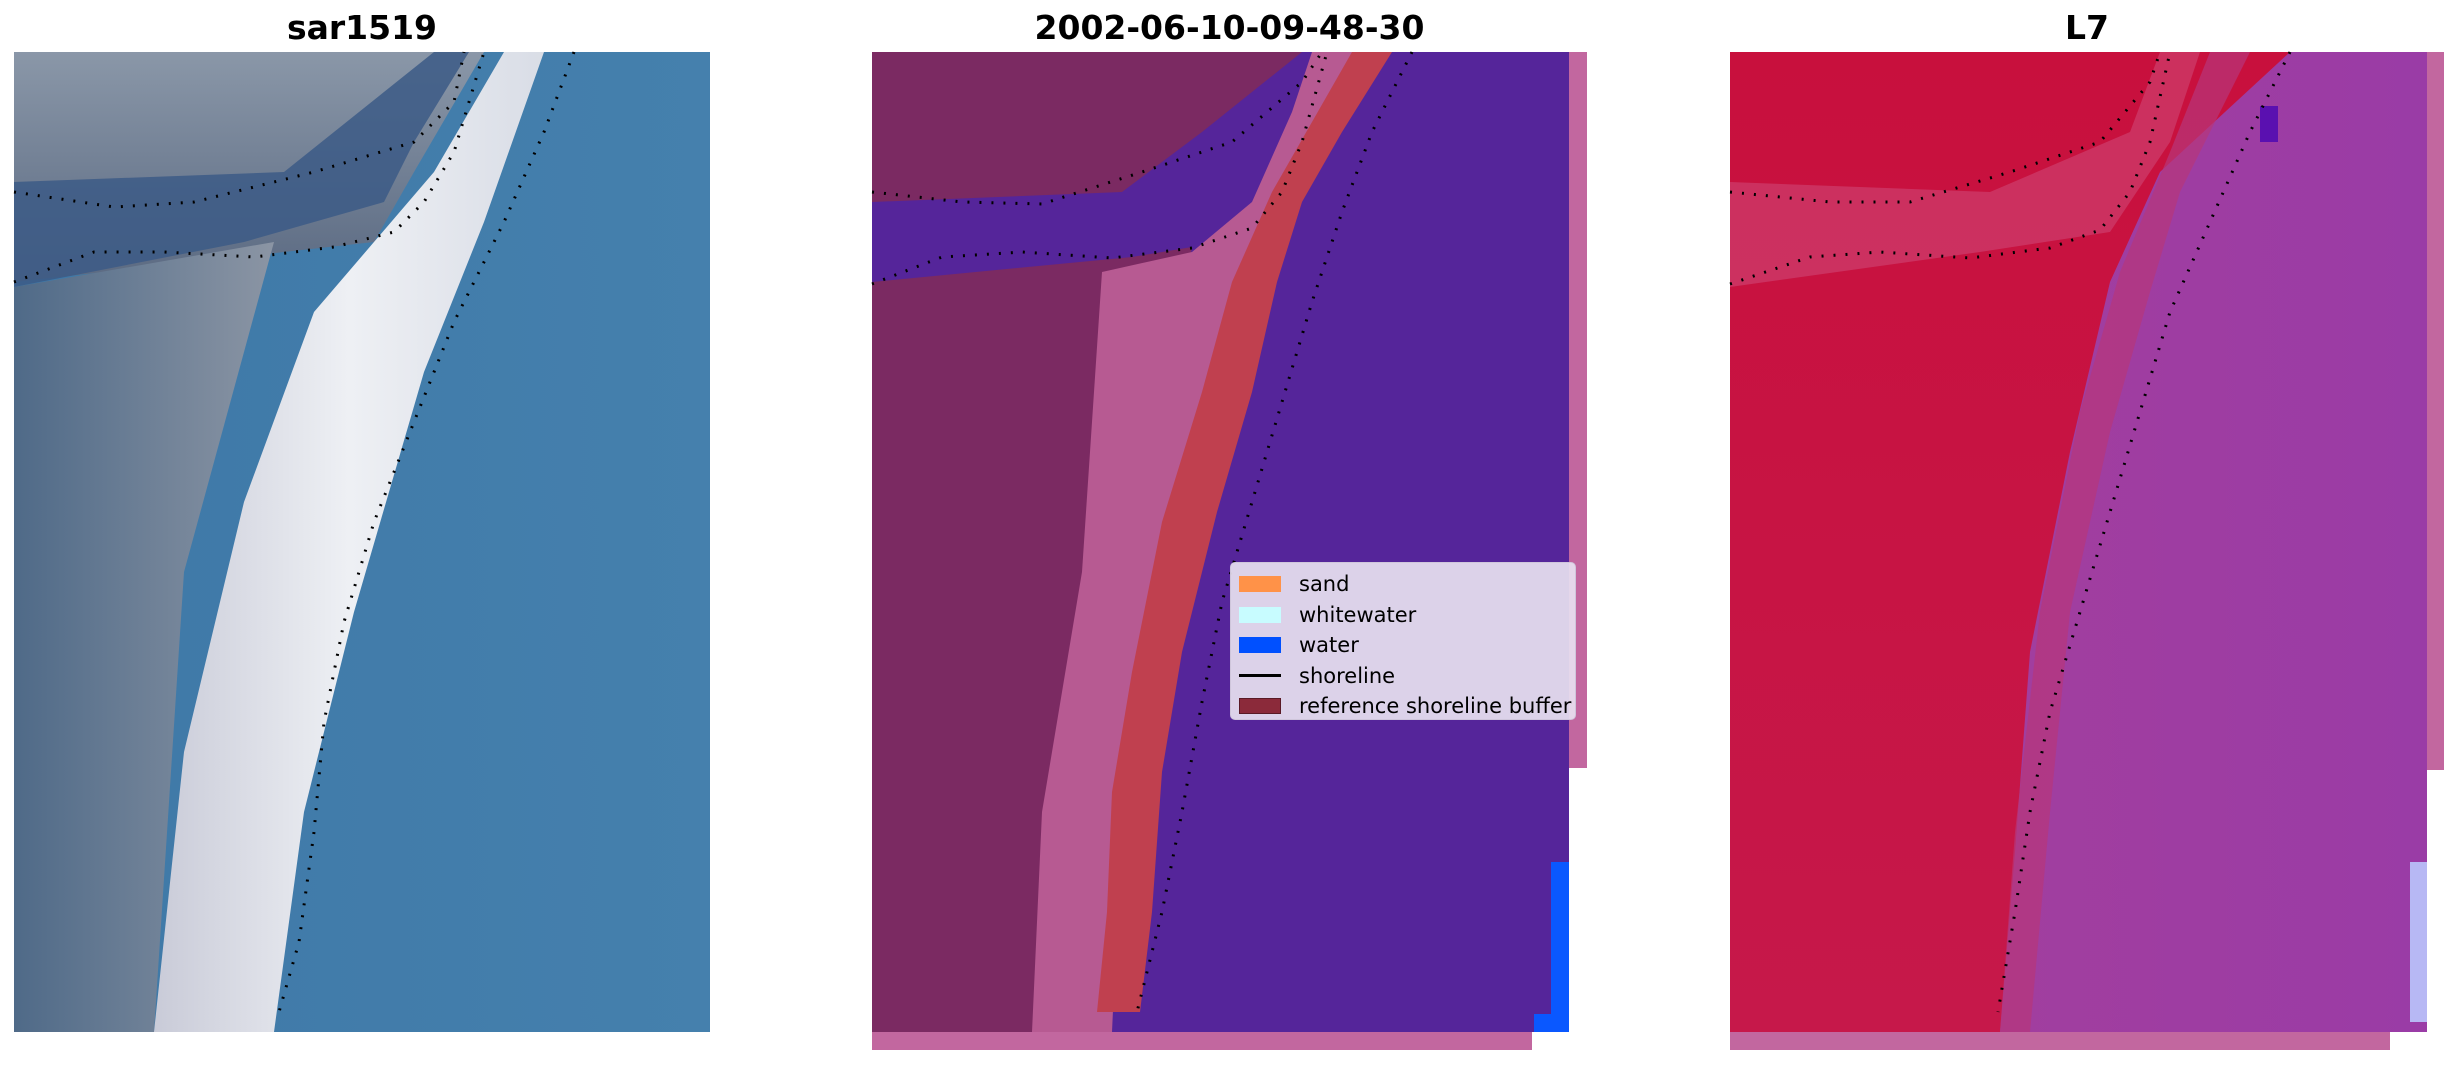 The image size is (2460, 1065). Describe the element at coordinates (1347, 675) in the screenshot. I see `legend-label: shoreline` at that location.